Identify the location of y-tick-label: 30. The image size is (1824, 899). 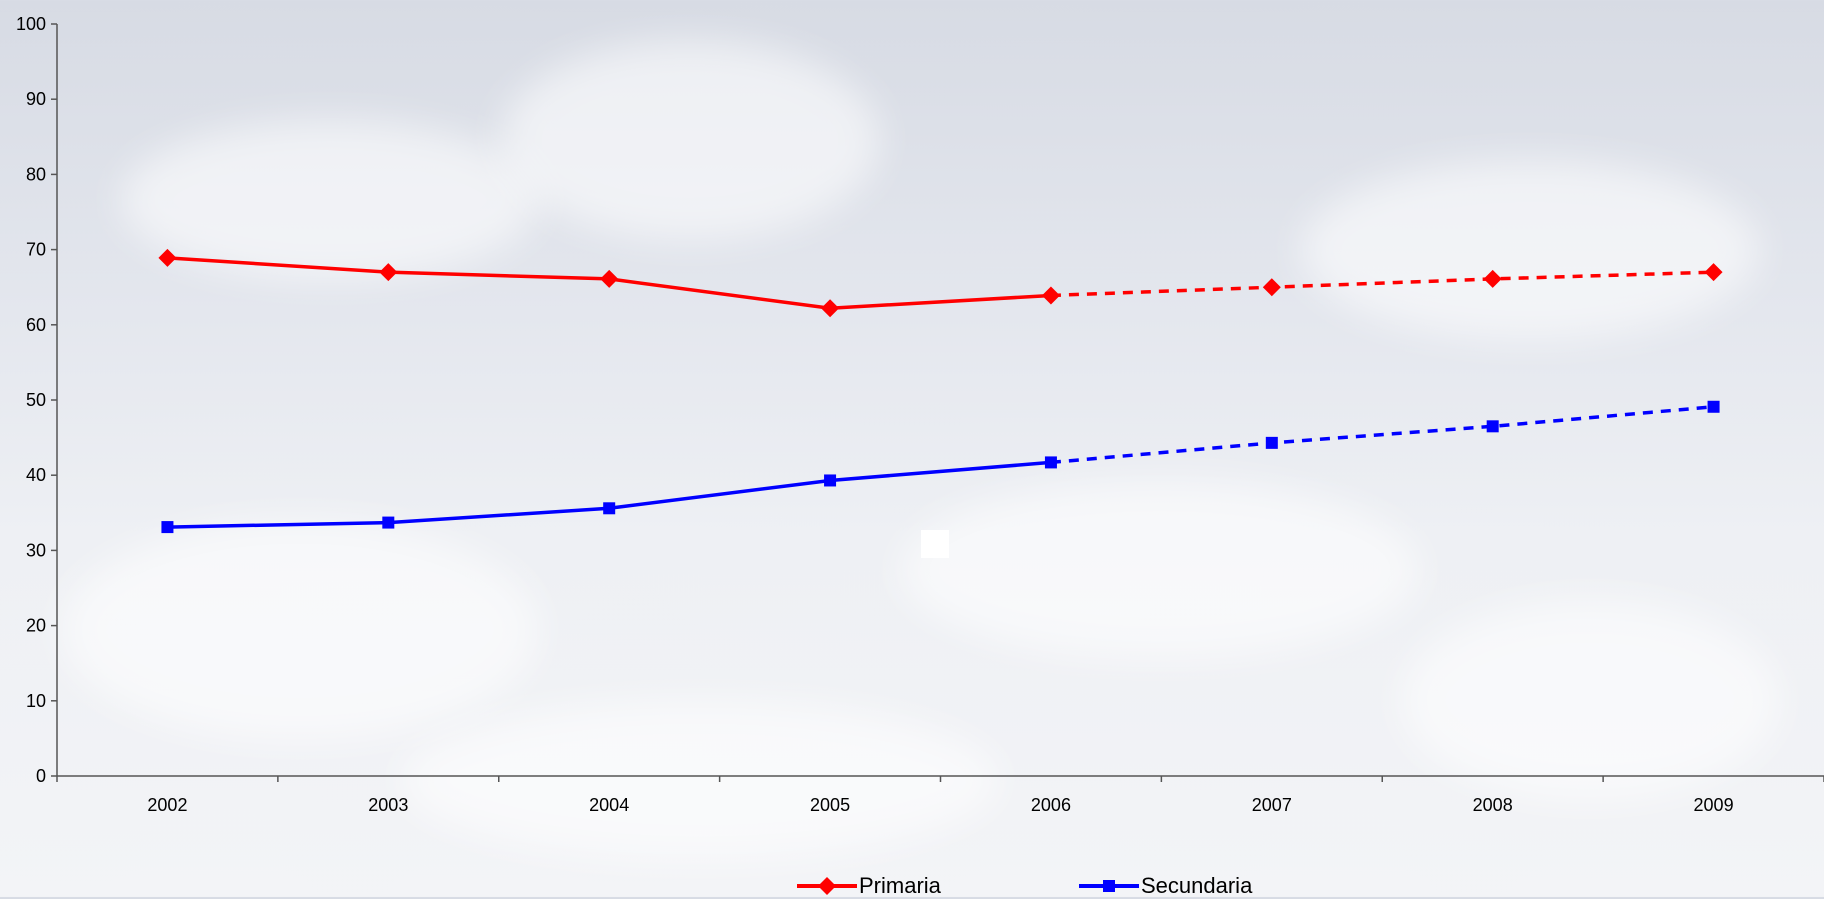
(36, 550).